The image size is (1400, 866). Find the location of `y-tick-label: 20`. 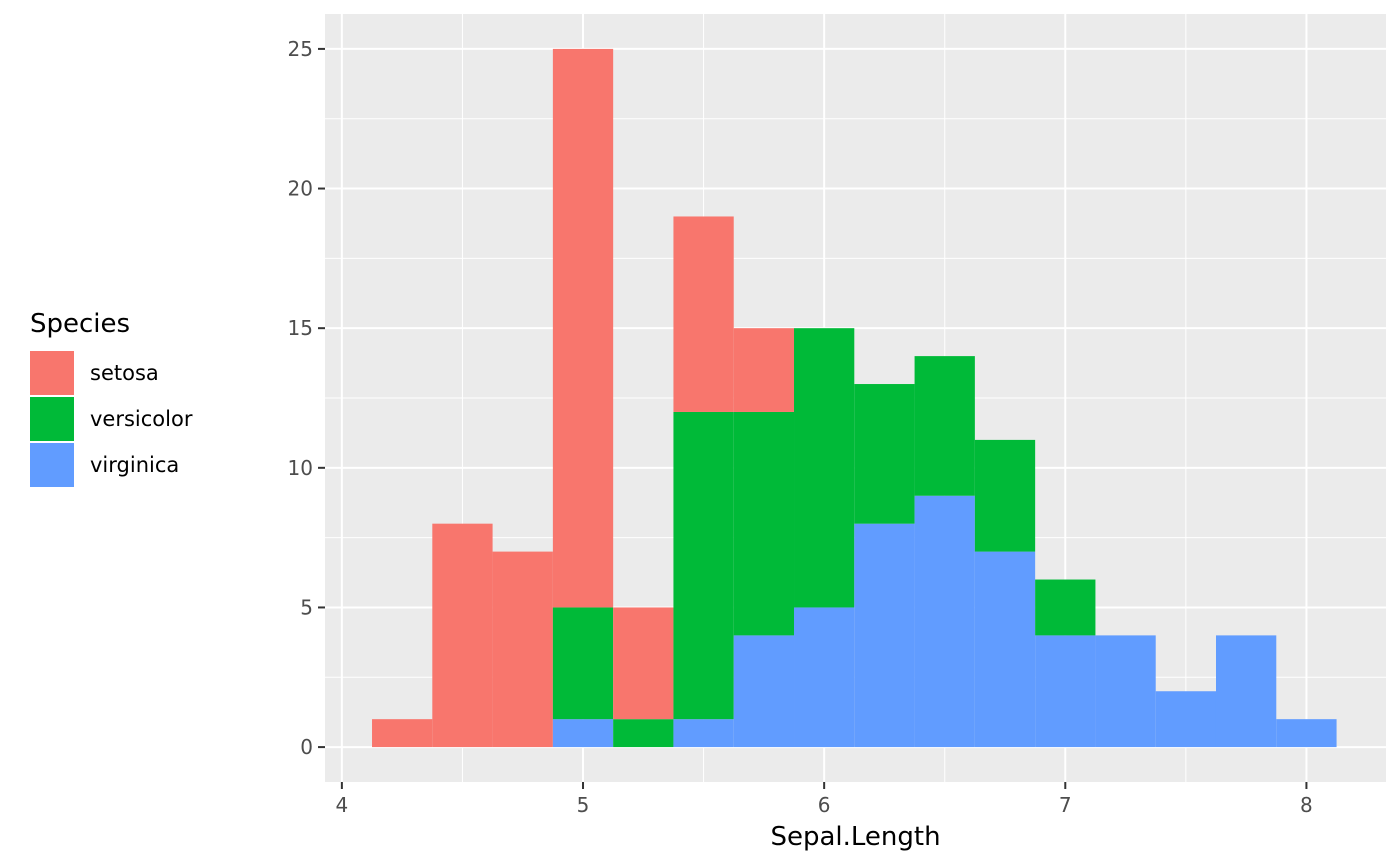

y-tick-label: 20 is located at coordinates (300, 189).